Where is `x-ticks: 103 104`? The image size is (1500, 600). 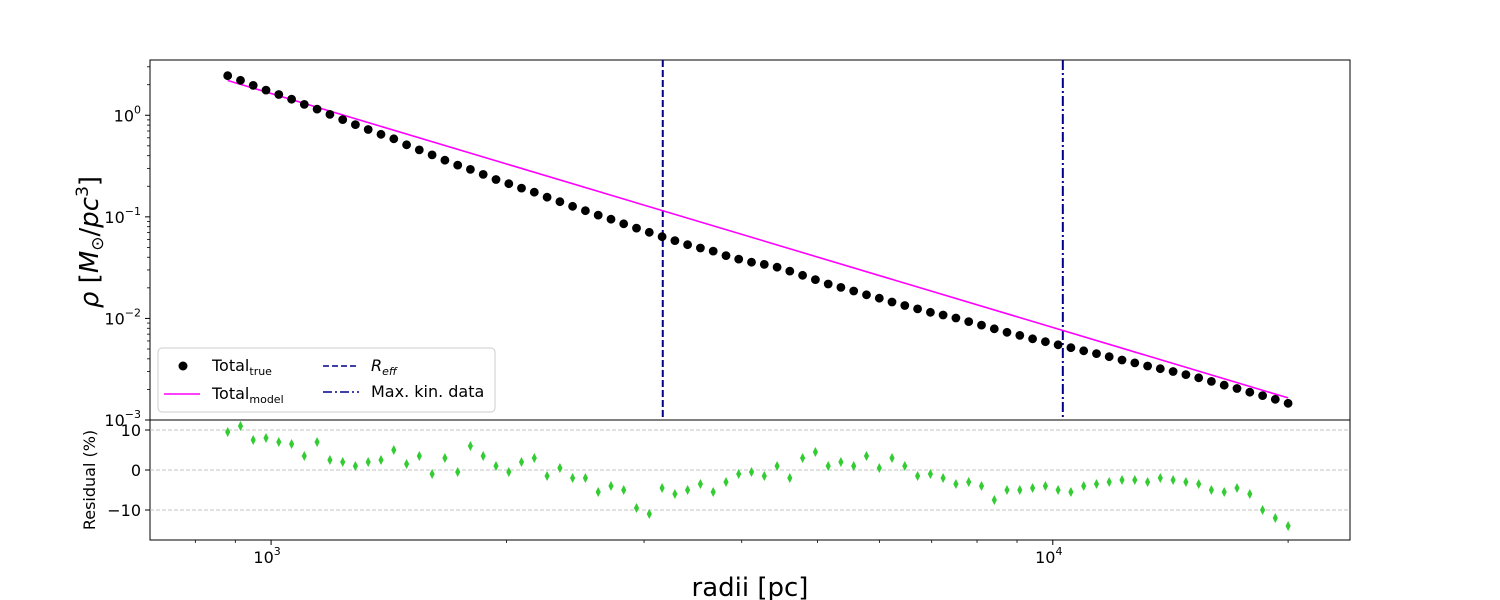 x-ticks: 103 104 is located at coordinates (741, 553).